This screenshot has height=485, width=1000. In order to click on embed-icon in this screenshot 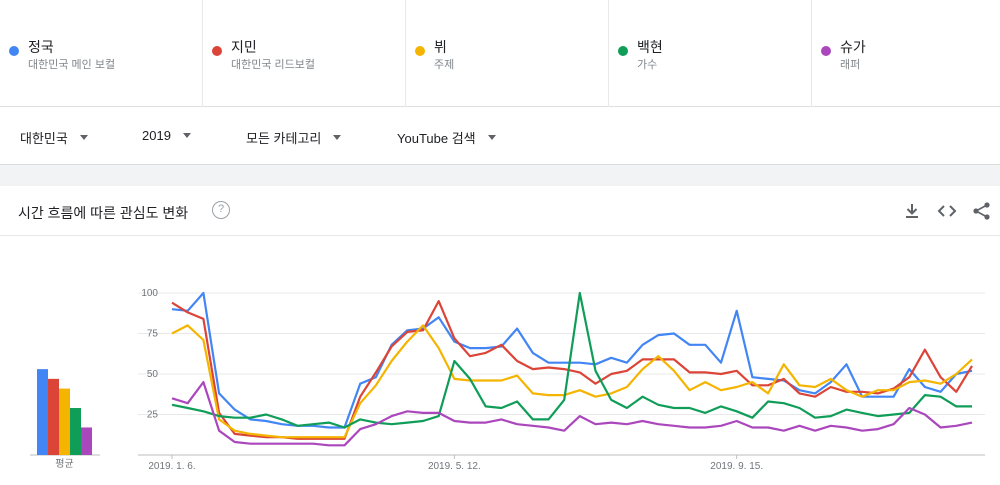, I will do `click(947, 211)`.